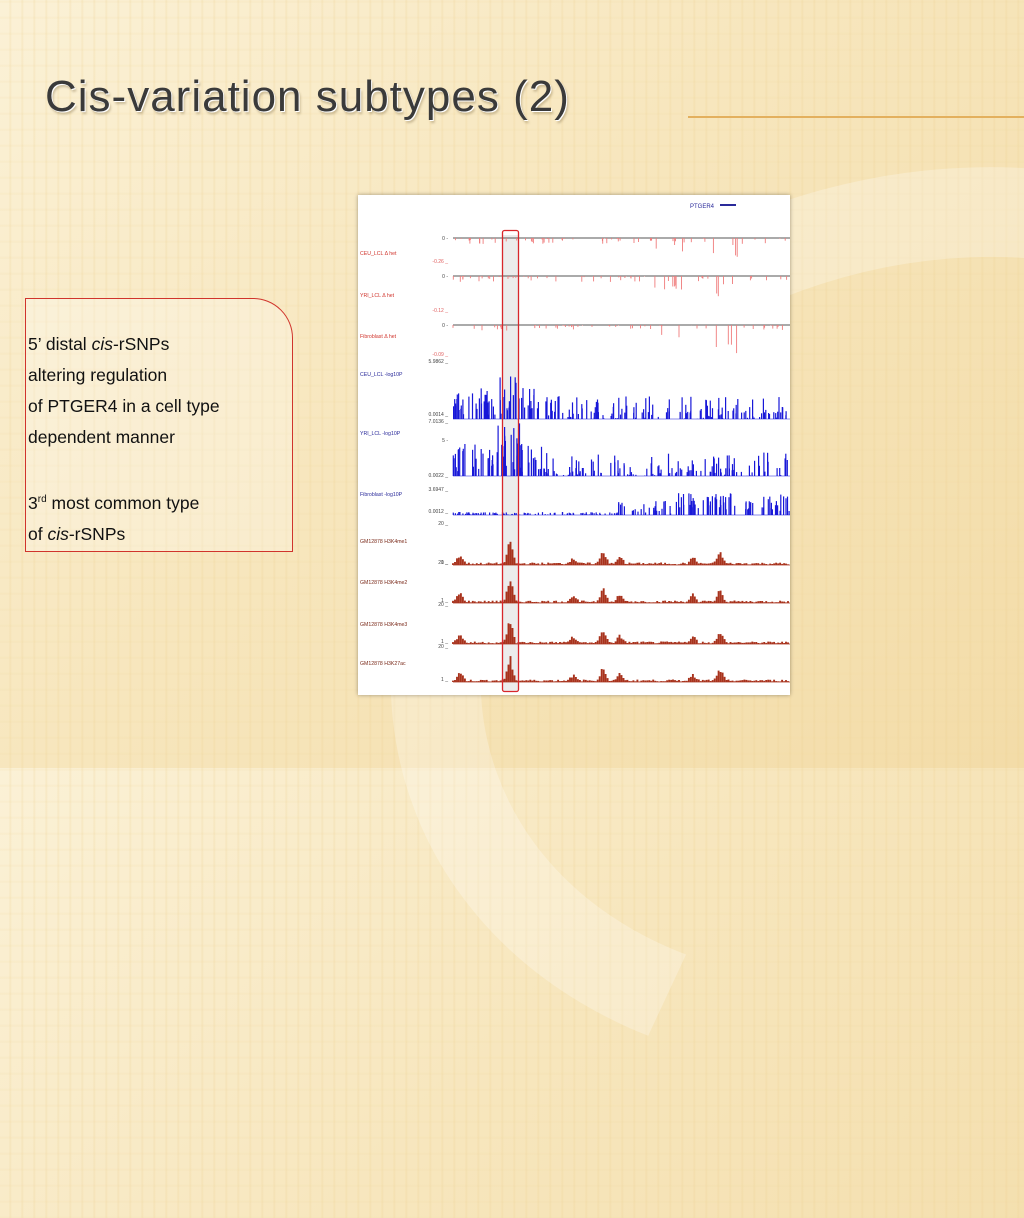 The image size is (1024, 1218). What do you see at coordinates (439, 476) in the screenshot?
I see `track-axis-bottom: 0.0022 _` at bounding box center [439, 476].